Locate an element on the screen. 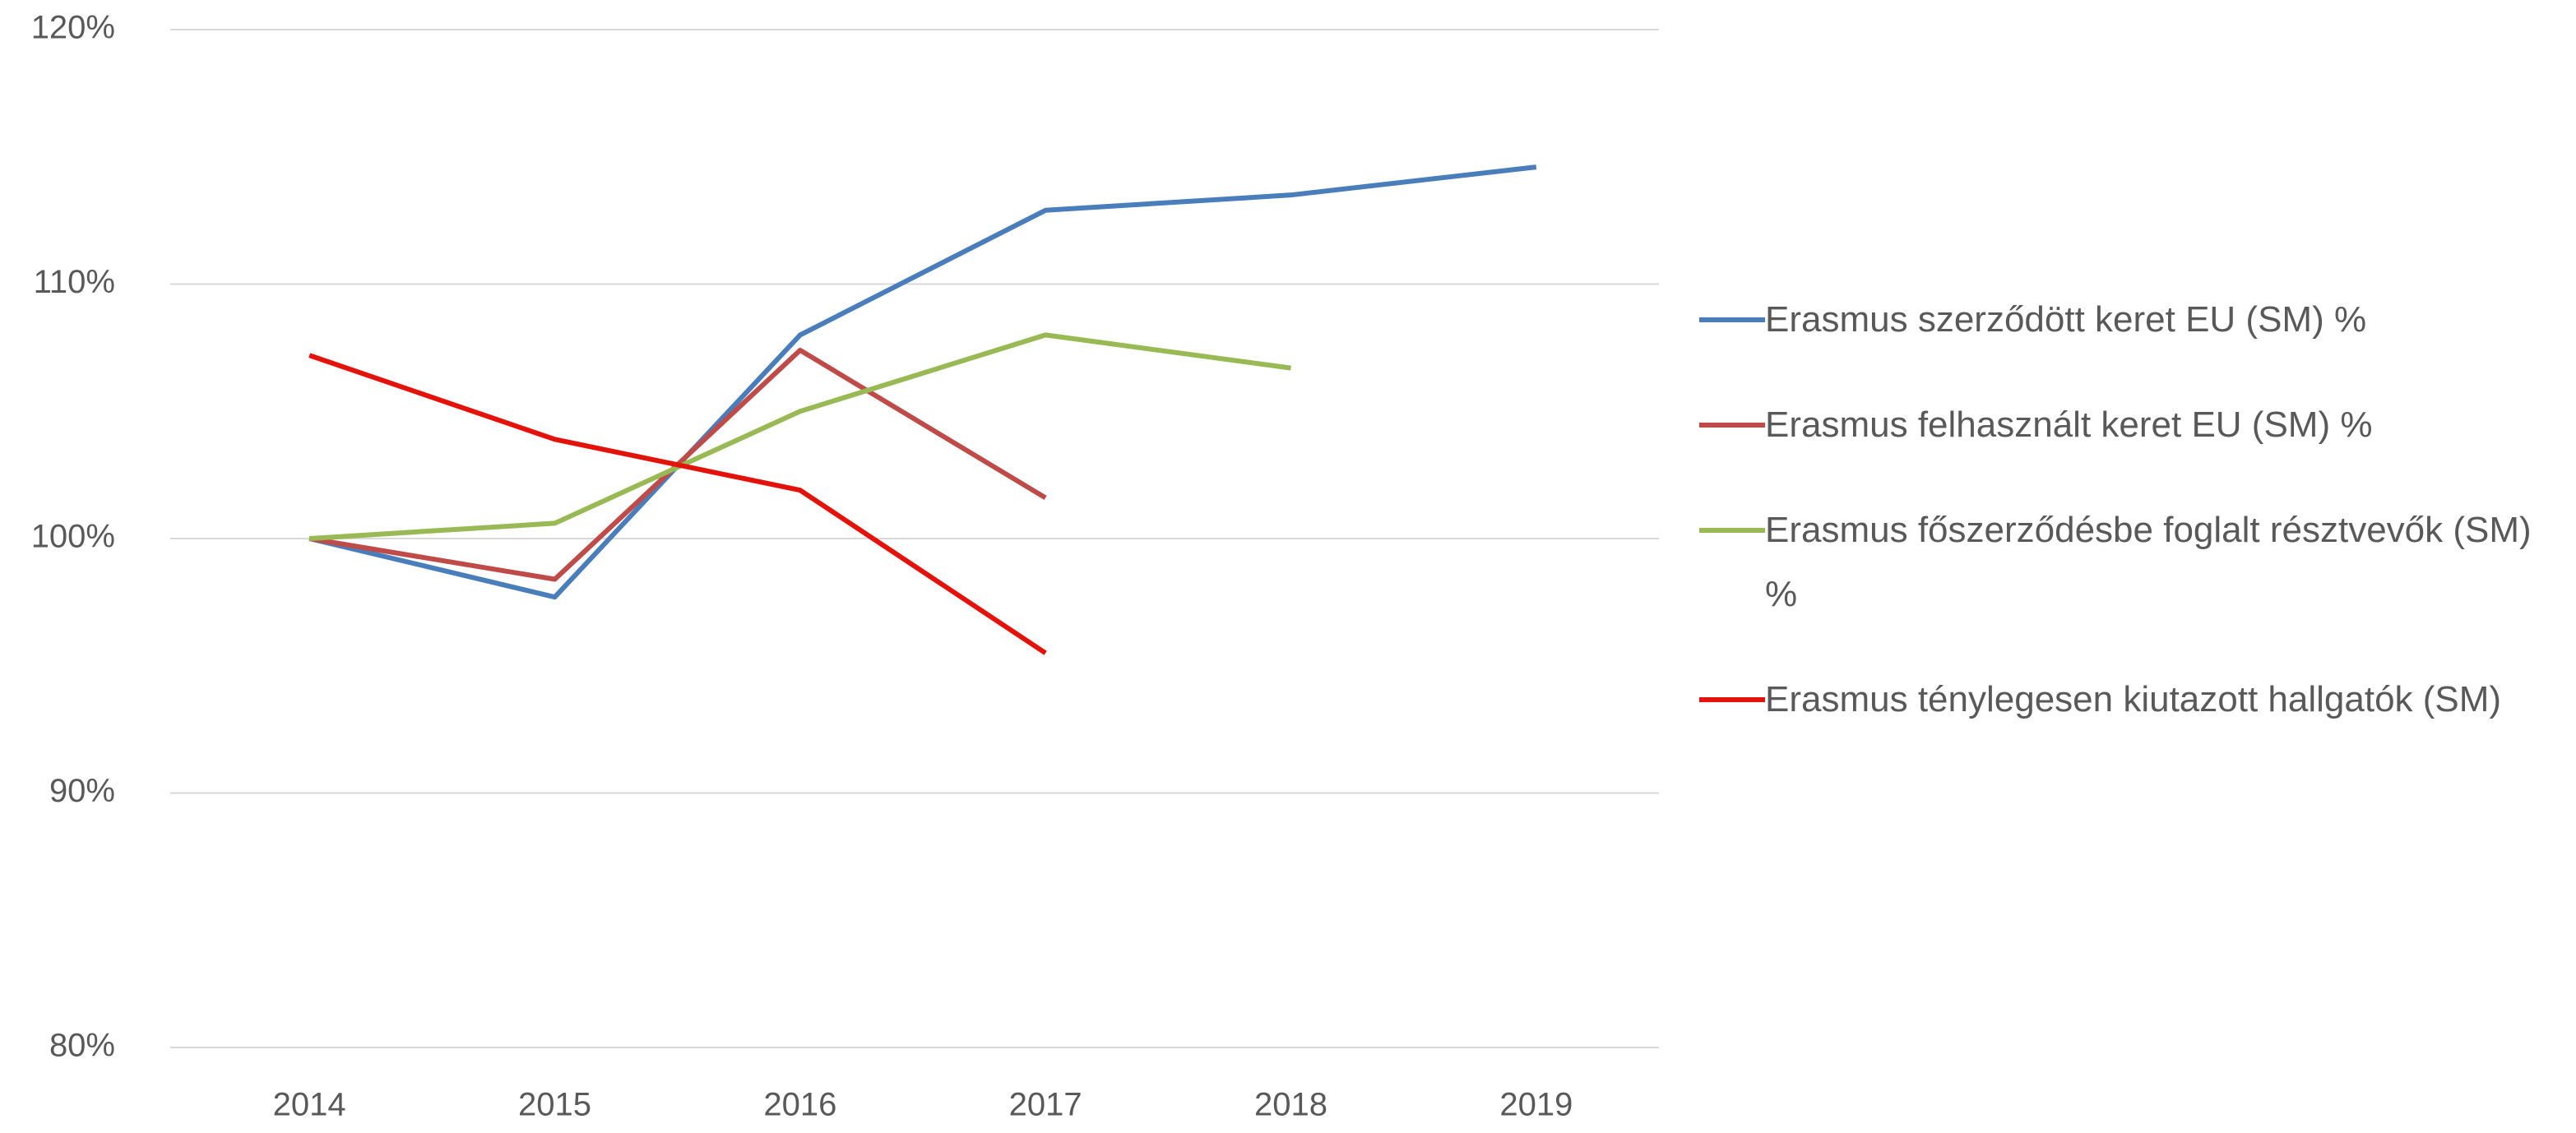 This screenshot has width=2576, height=1133. y-tick-label: 110% is located at coordinates (75, 282).